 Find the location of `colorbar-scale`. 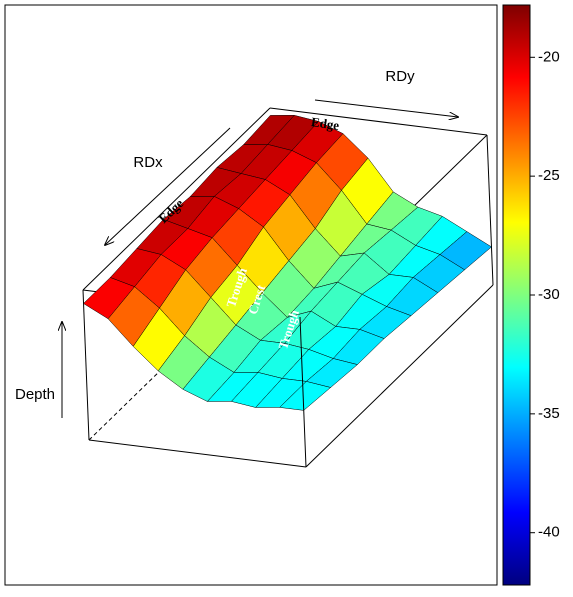

colorbar-scale is located at coordinates (516, 295).